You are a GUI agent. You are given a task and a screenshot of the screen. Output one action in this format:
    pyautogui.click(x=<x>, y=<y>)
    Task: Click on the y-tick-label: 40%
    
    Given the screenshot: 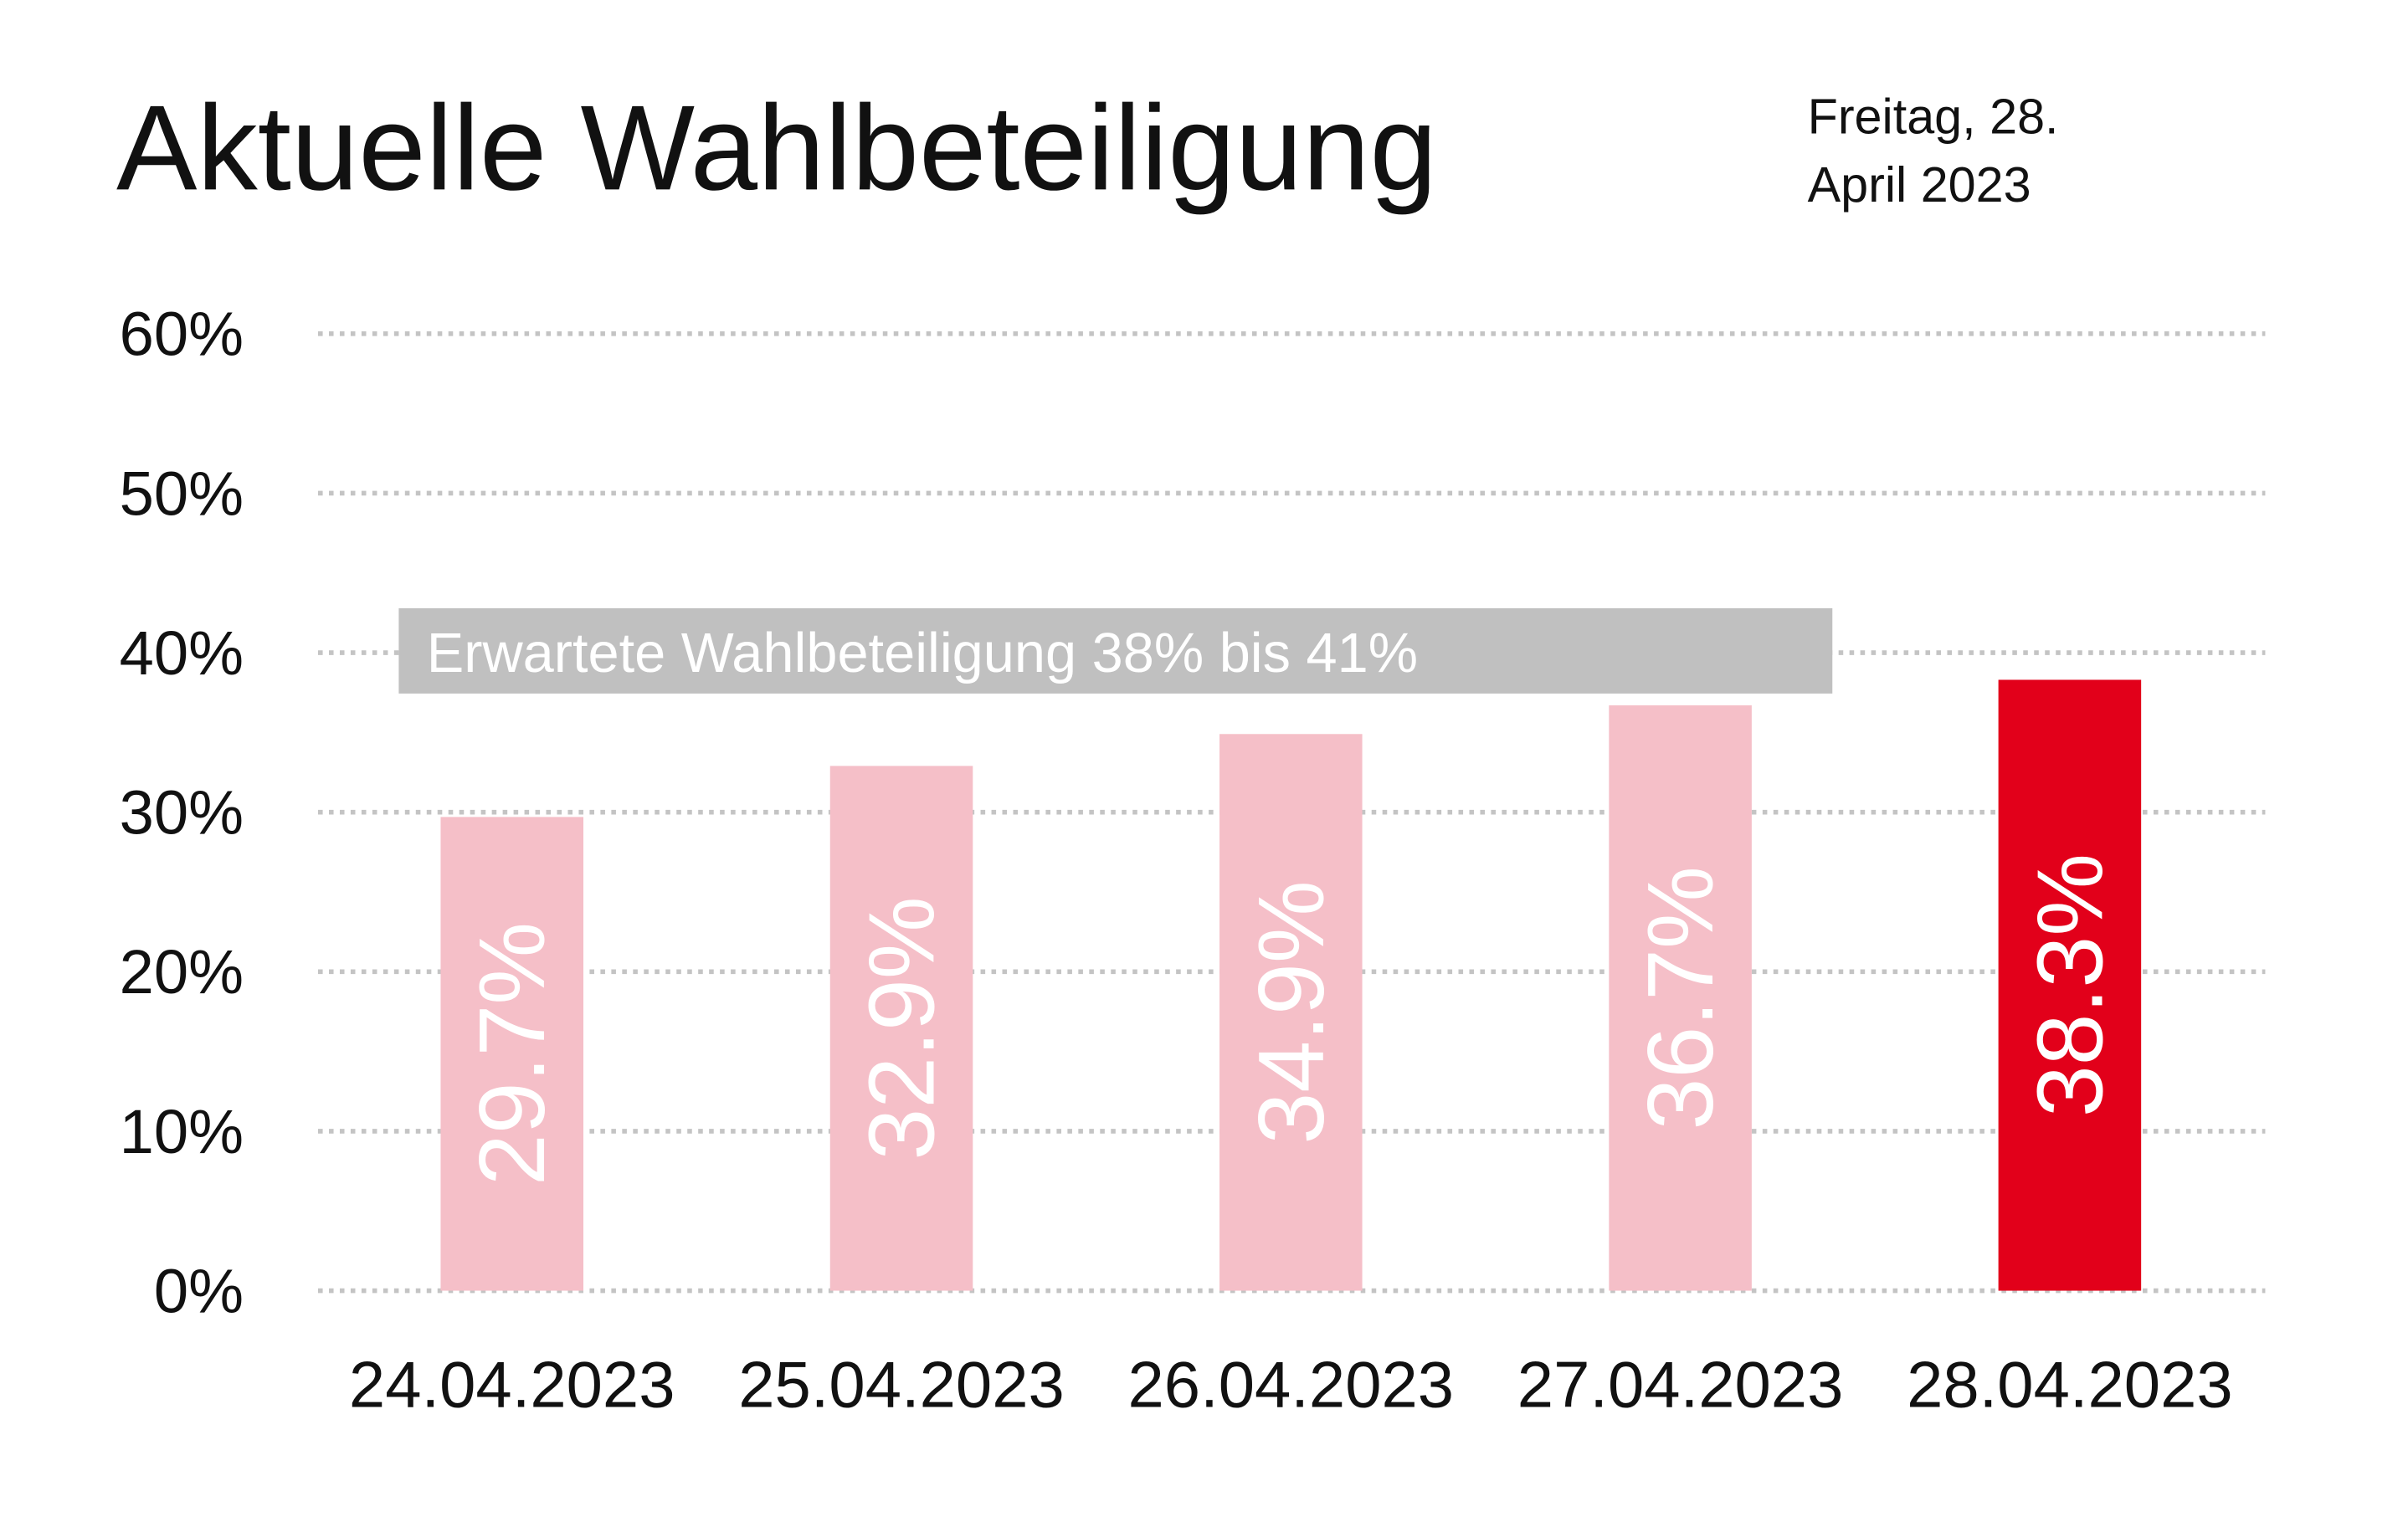 What is the action you would take?
    pyautogui.click(x=182, y=653)
    